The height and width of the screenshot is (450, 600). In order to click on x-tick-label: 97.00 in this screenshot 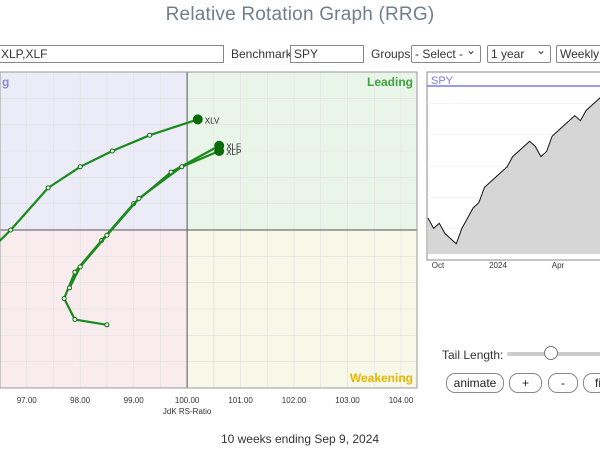, I will do `click(27, 400)`.